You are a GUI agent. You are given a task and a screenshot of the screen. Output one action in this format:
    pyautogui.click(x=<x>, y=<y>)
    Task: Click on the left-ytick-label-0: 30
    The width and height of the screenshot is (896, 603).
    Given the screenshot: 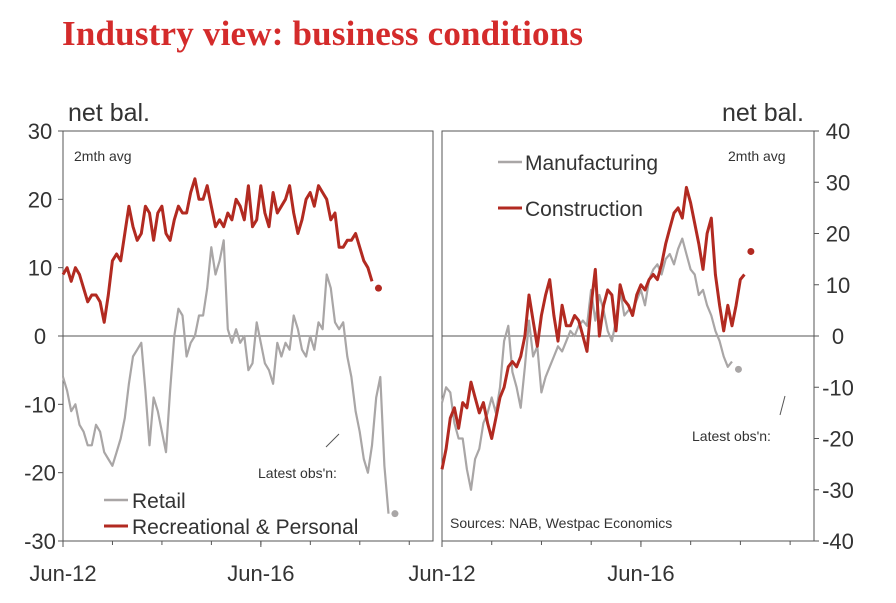 What is the action you would take?
    pyautogui.click(x=40, y=131)
    